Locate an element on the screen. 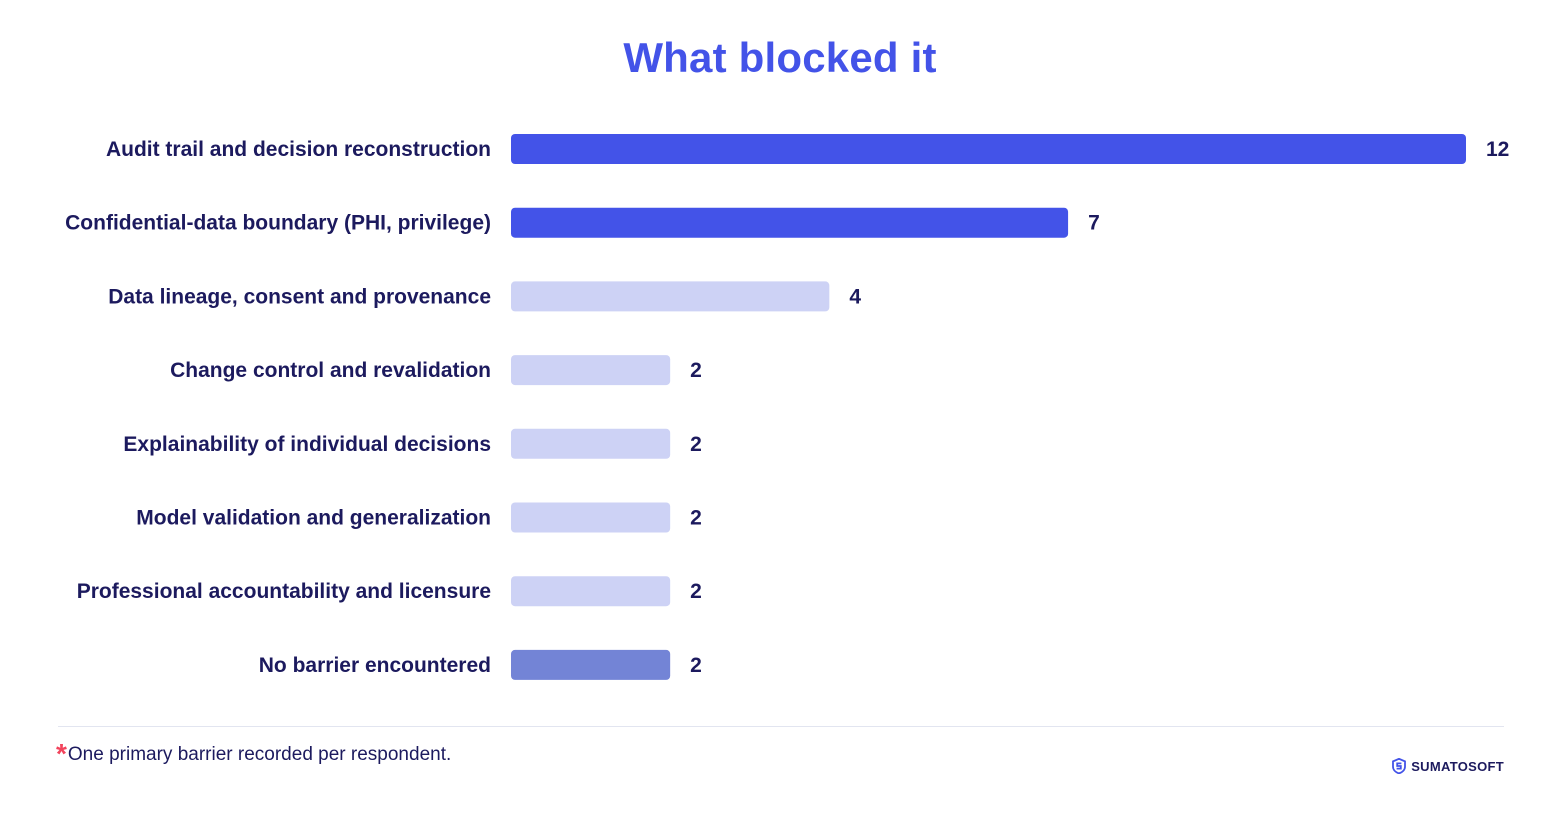 This screenshot has height=824, width=1560. footnote-asterisk: * is located at coordinates (61, 753).